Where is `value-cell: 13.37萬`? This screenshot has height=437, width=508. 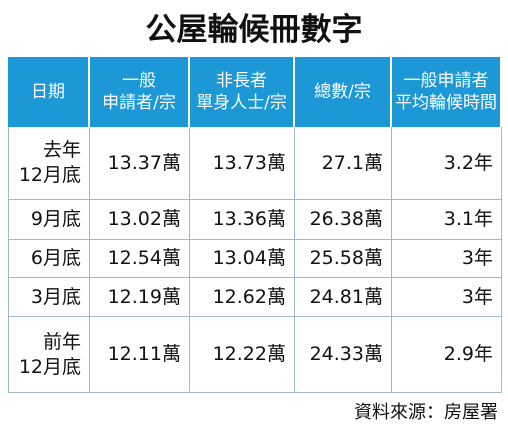 value-cell: 13.37萬 is located at coordinates (140, 163).